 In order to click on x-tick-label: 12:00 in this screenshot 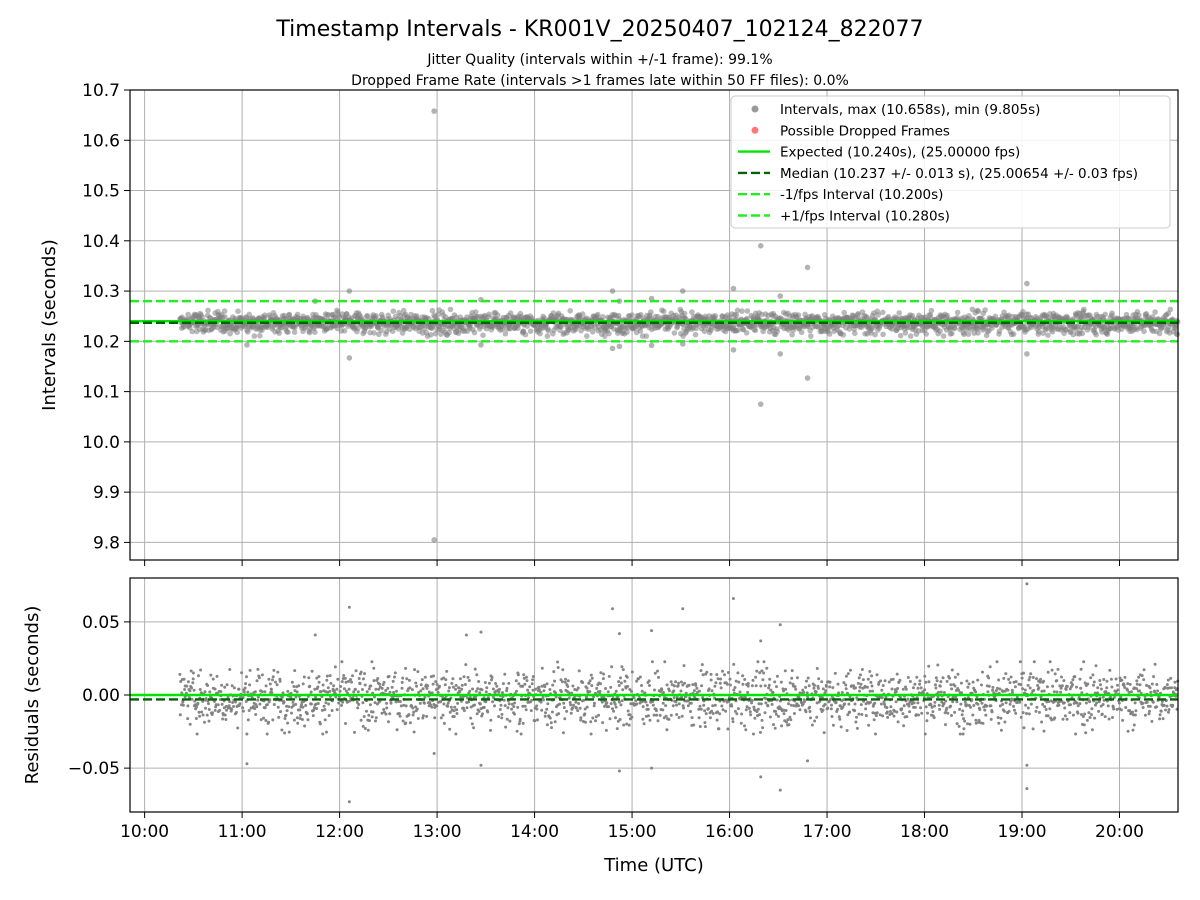, I will do `click(339, 832)`.